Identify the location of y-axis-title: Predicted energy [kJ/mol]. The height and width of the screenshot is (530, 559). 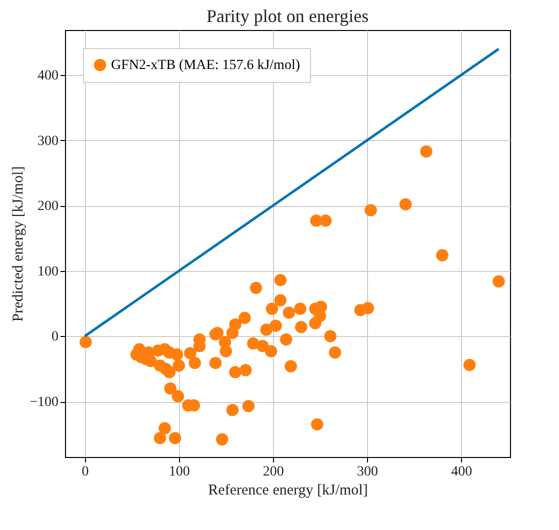
(18, 244).